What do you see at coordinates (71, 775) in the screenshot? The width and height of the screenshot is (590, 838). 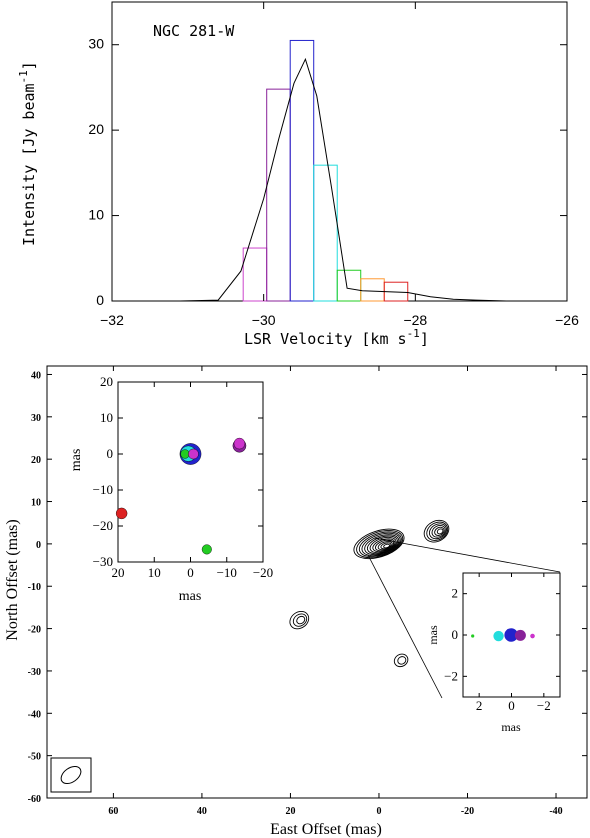 I see `beam-frame` at bounding box center [71, 775].